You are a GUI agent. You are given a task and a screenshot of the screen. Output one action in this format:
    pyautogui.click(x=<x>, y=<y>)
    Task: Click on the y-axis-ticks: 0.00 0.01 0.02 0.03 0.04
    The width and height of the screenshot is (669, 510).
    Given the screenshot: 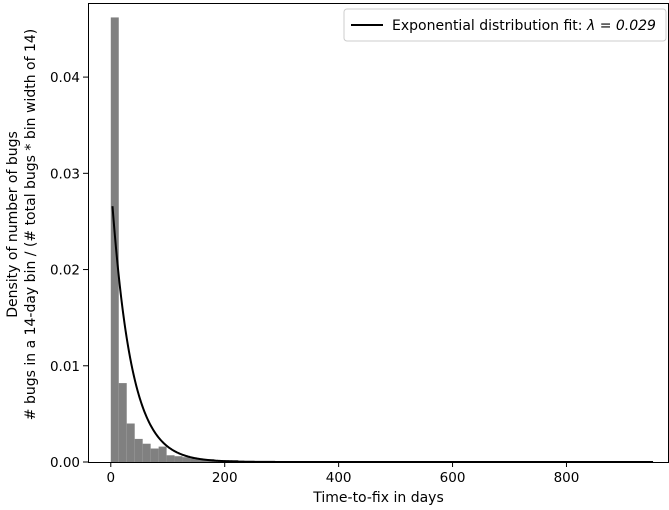 What is the action you would take?
    pyautogui.click(x=69, y=270)
    